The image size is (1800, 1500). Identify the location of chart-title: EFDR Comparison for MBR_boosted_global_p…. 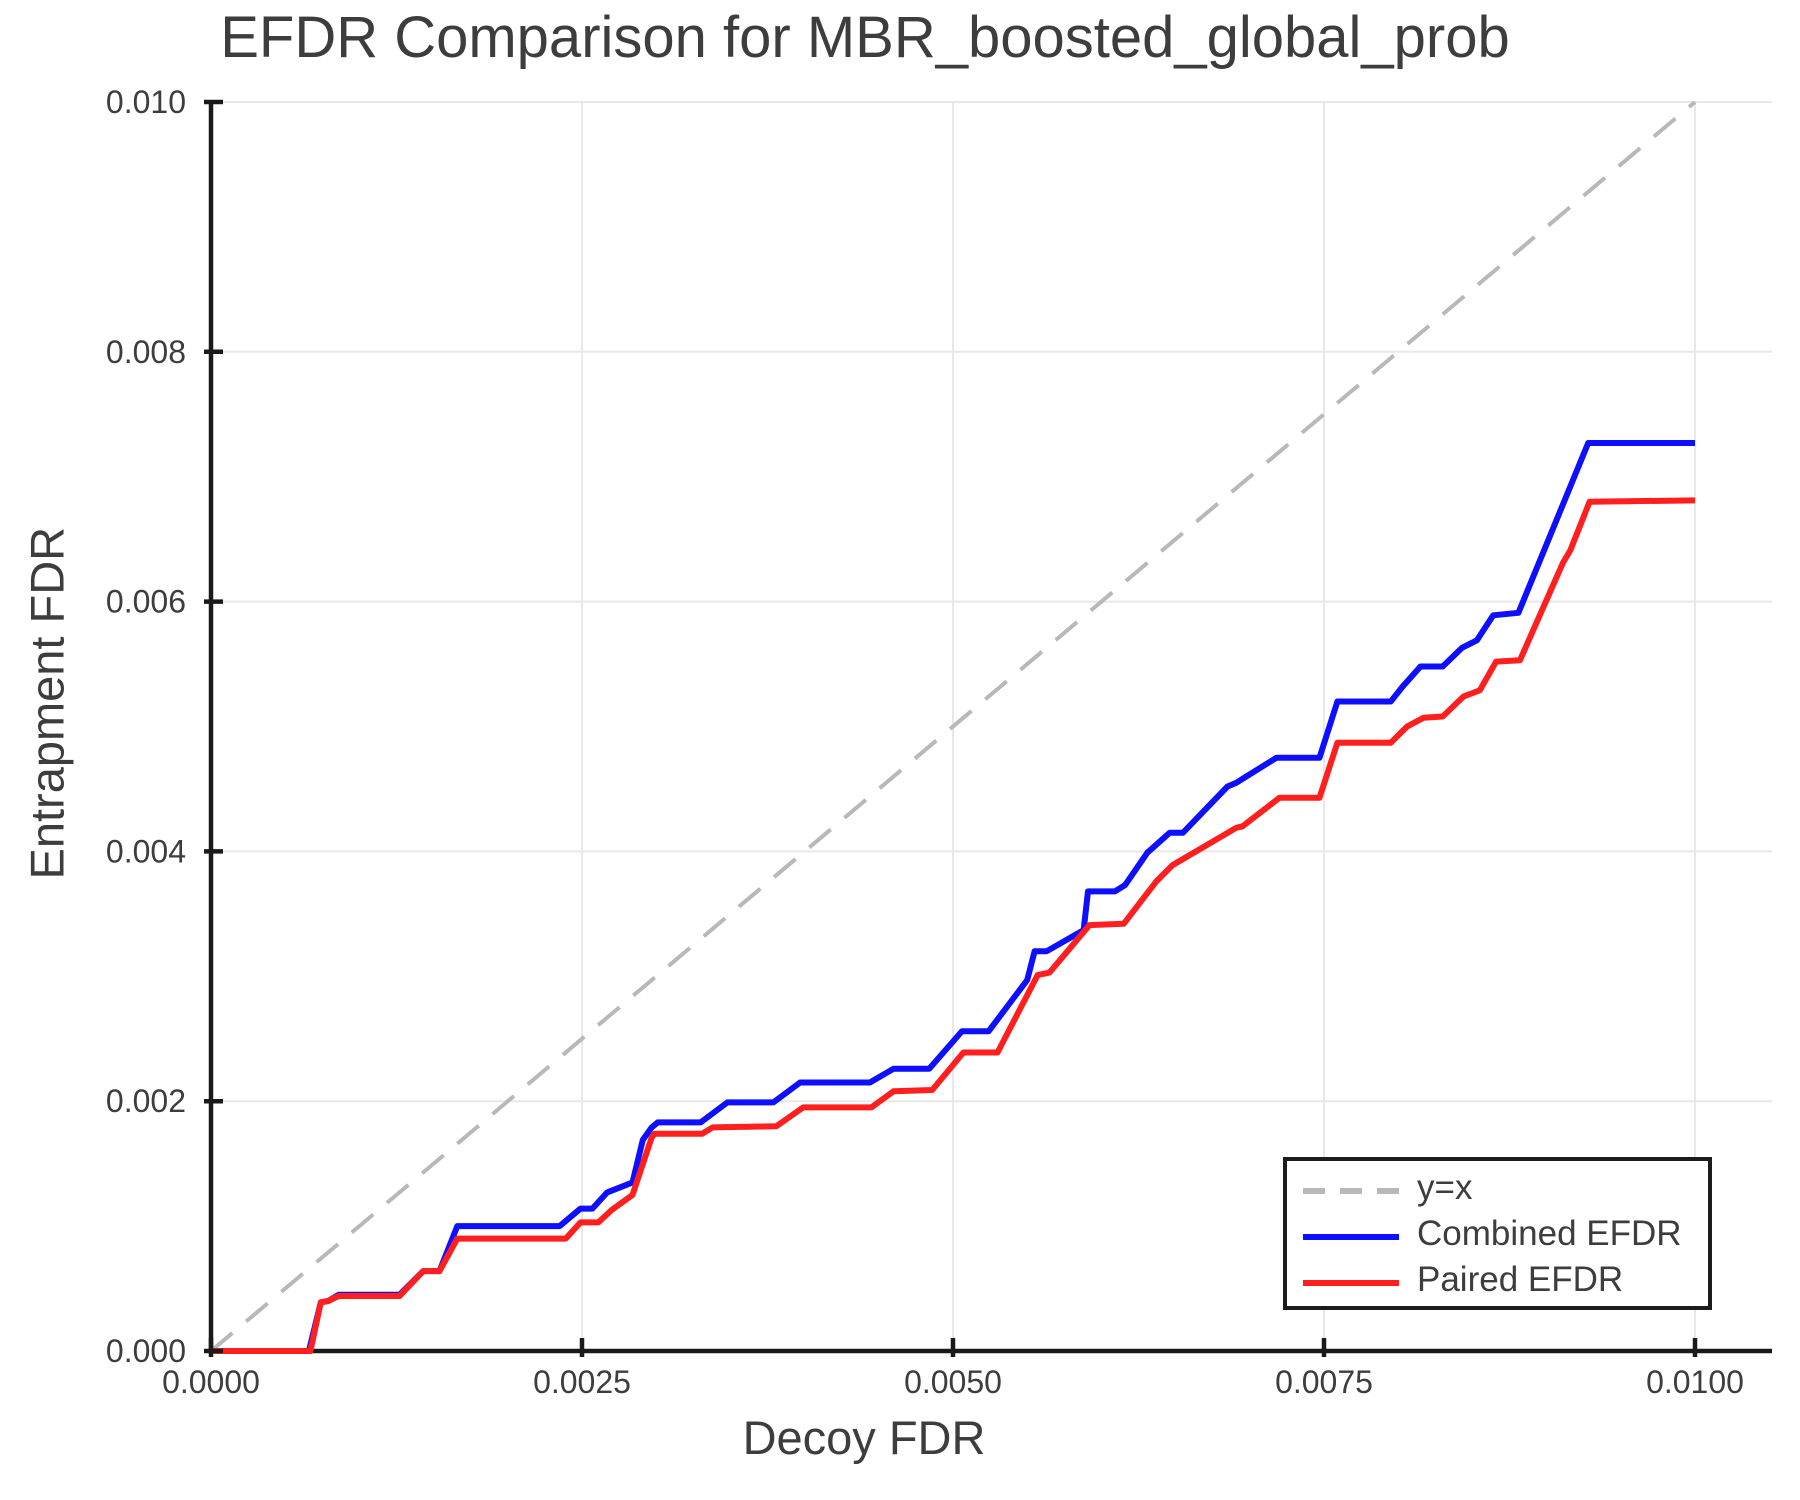
(865, 37).